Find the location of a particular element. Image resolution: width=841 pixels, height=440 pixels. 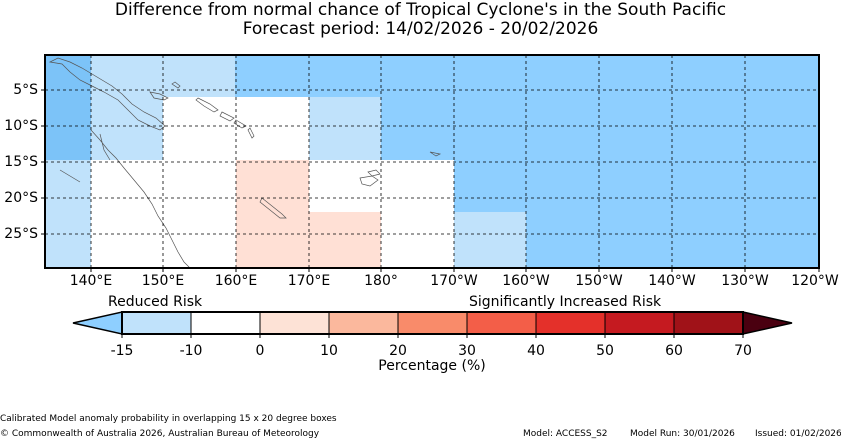

box-light-blue-sw is located at coordinates (68, 214).